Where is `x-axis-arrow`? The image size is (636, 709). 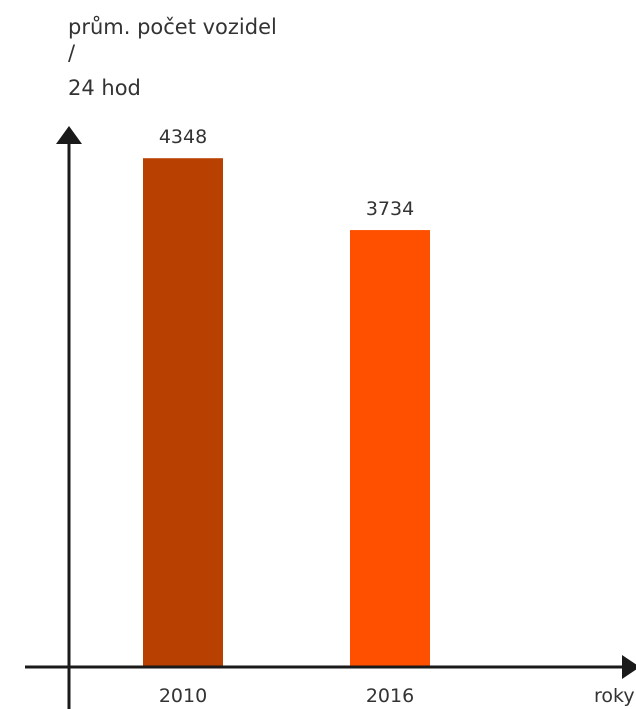
x-axis-arrow is located at coordinates (629, 667).